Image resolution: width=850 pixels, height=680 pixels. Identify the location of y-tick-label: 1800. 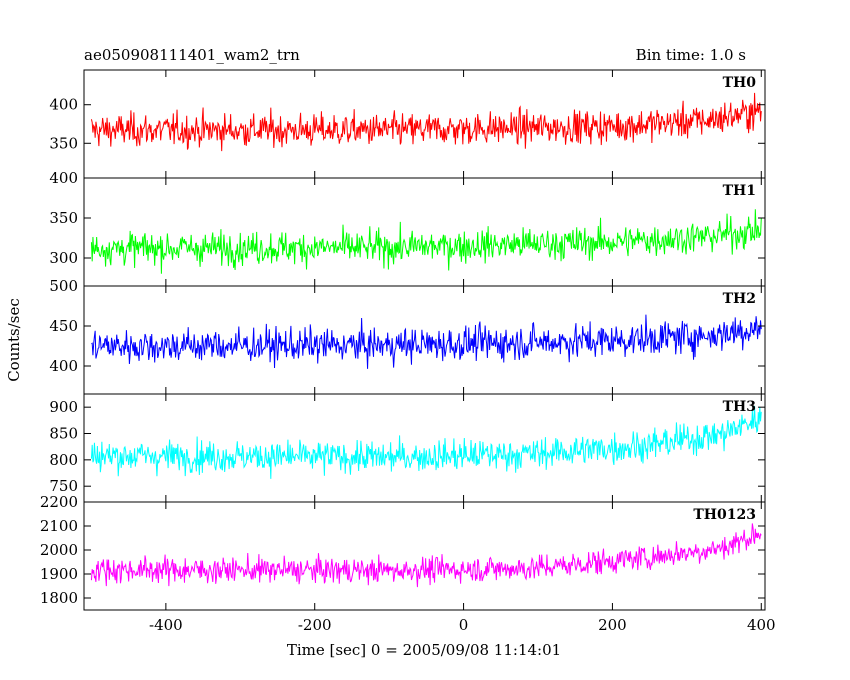
(59, 598).